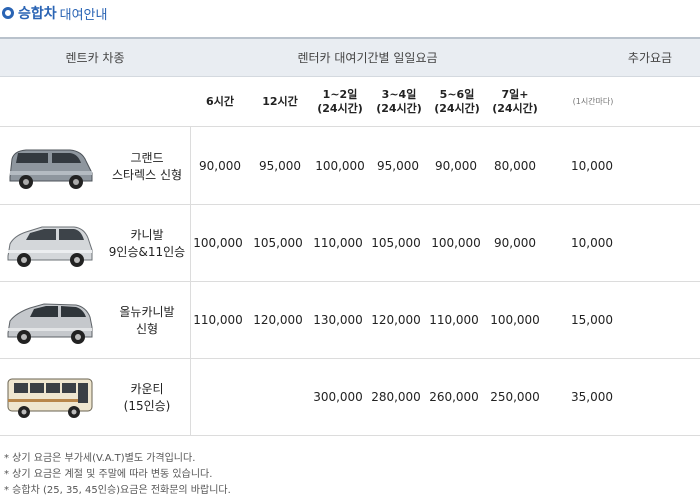 The height and width of the screenshot is (501, 700). Describe the element at coordinates (456, 243) in the screenshot. I see `price-5-6d: 100,000` at that location.